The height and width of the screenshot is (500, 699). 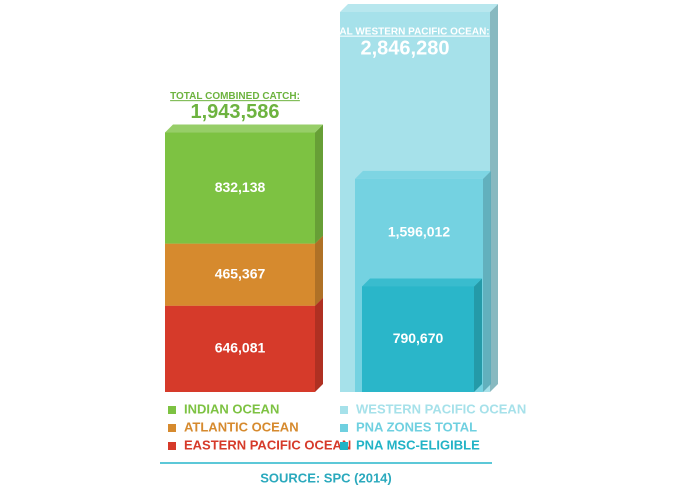 What do you see at coordinates (235, 96) in the screenshot?
I see `total-title: TOTAL COMBINED CATCH:` at bounding box center [235, 96].